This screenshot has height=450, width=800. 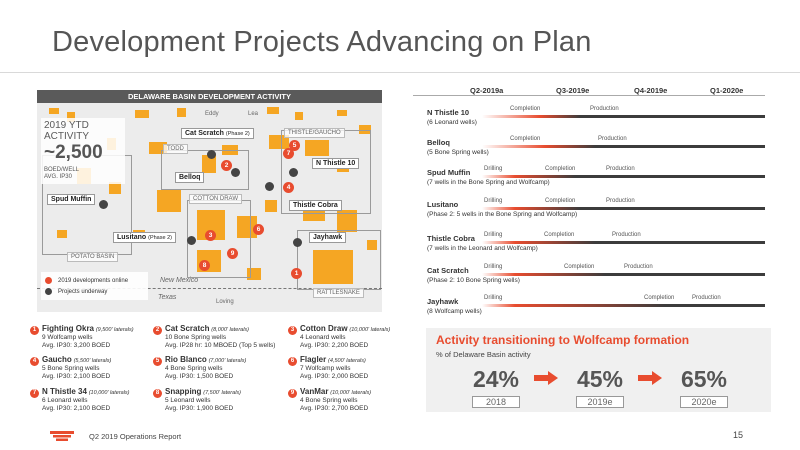 I want to click on map-marker-9: 9, so click(x=232, y=253).